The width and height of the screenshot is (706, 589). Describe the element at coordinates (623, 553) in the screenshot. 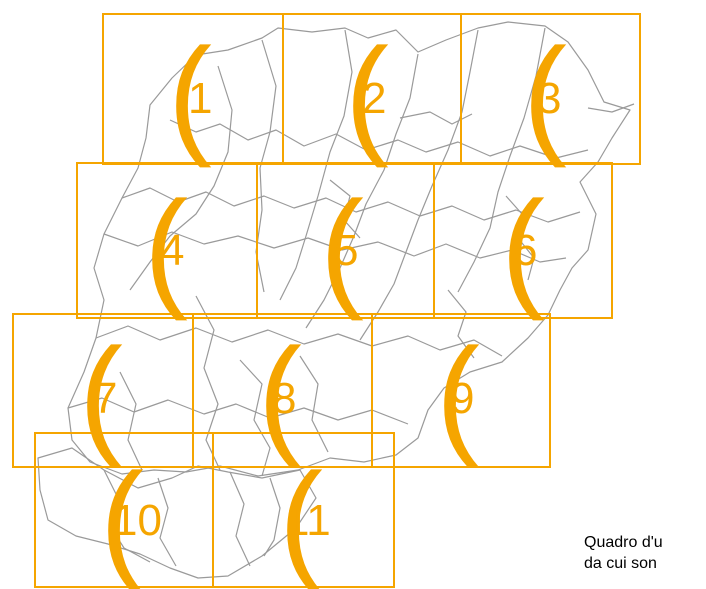

I see `map-caption: Quadro d'u da cui son` at that location.